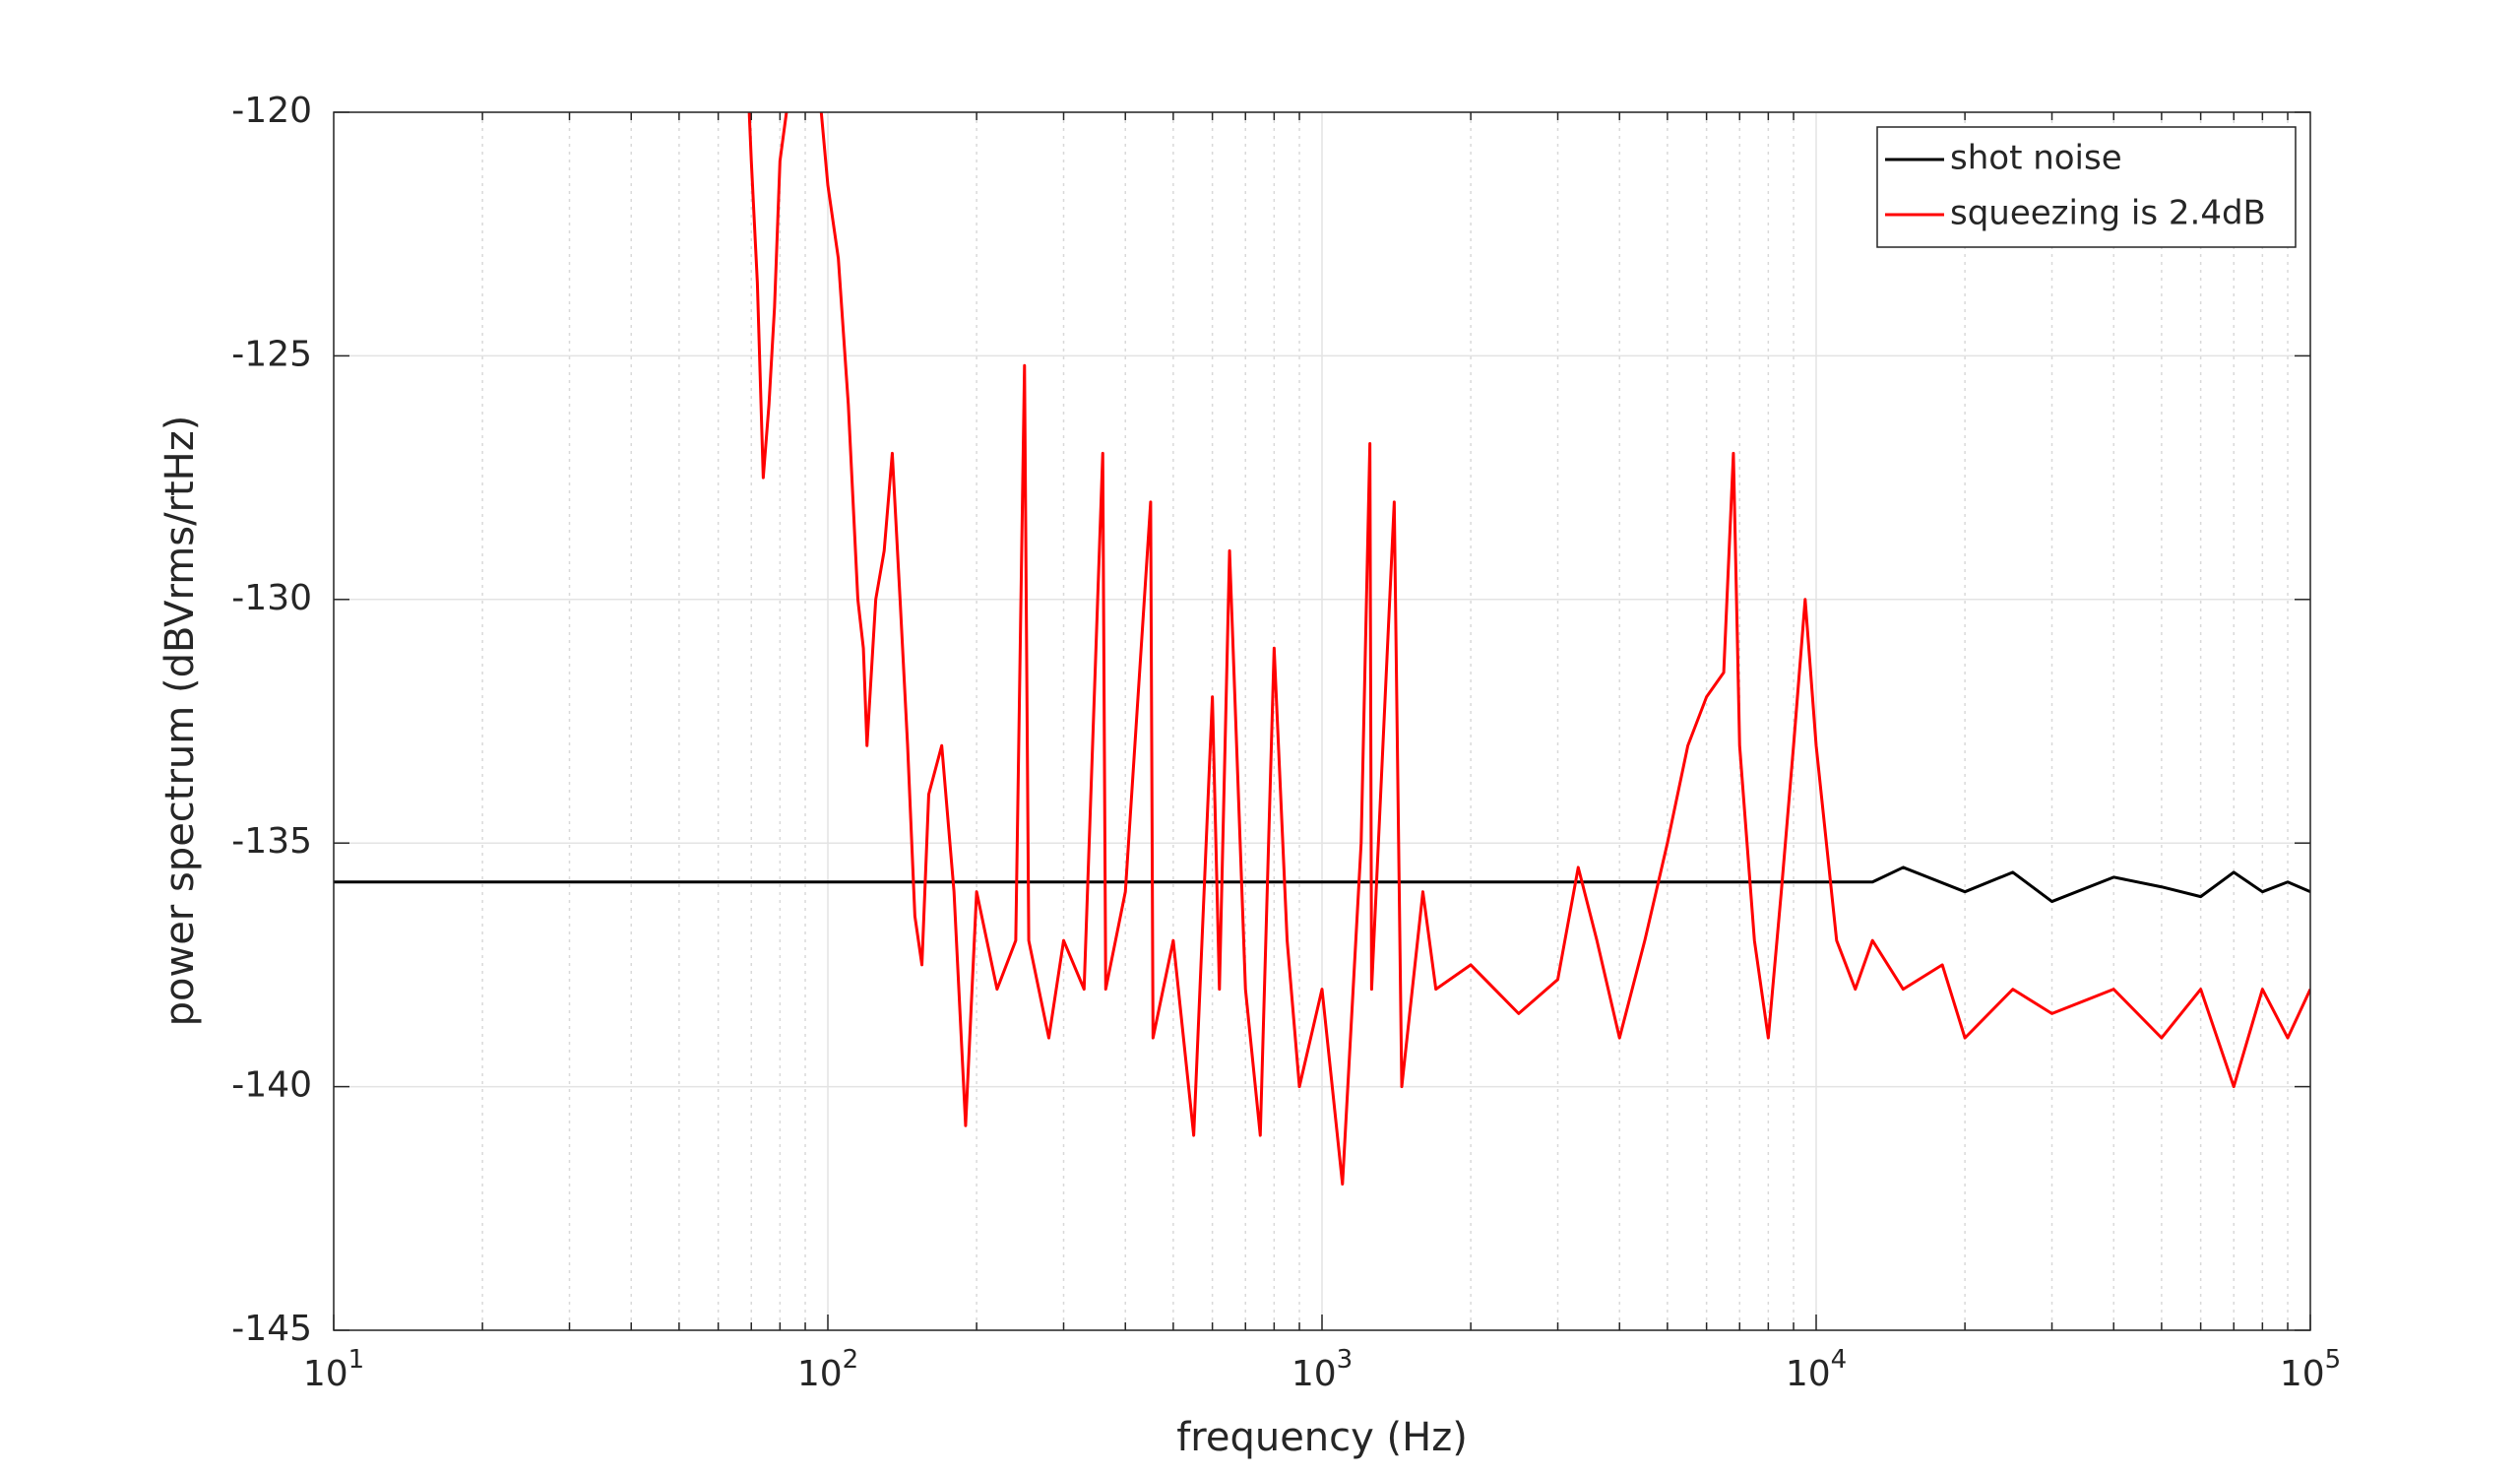 Image resolution: width=2520 pixels, height=1475 pixels. Describe the element at coordinates (2036, 158) in the screenshot. I see `legend-label: shot noise` at that location.